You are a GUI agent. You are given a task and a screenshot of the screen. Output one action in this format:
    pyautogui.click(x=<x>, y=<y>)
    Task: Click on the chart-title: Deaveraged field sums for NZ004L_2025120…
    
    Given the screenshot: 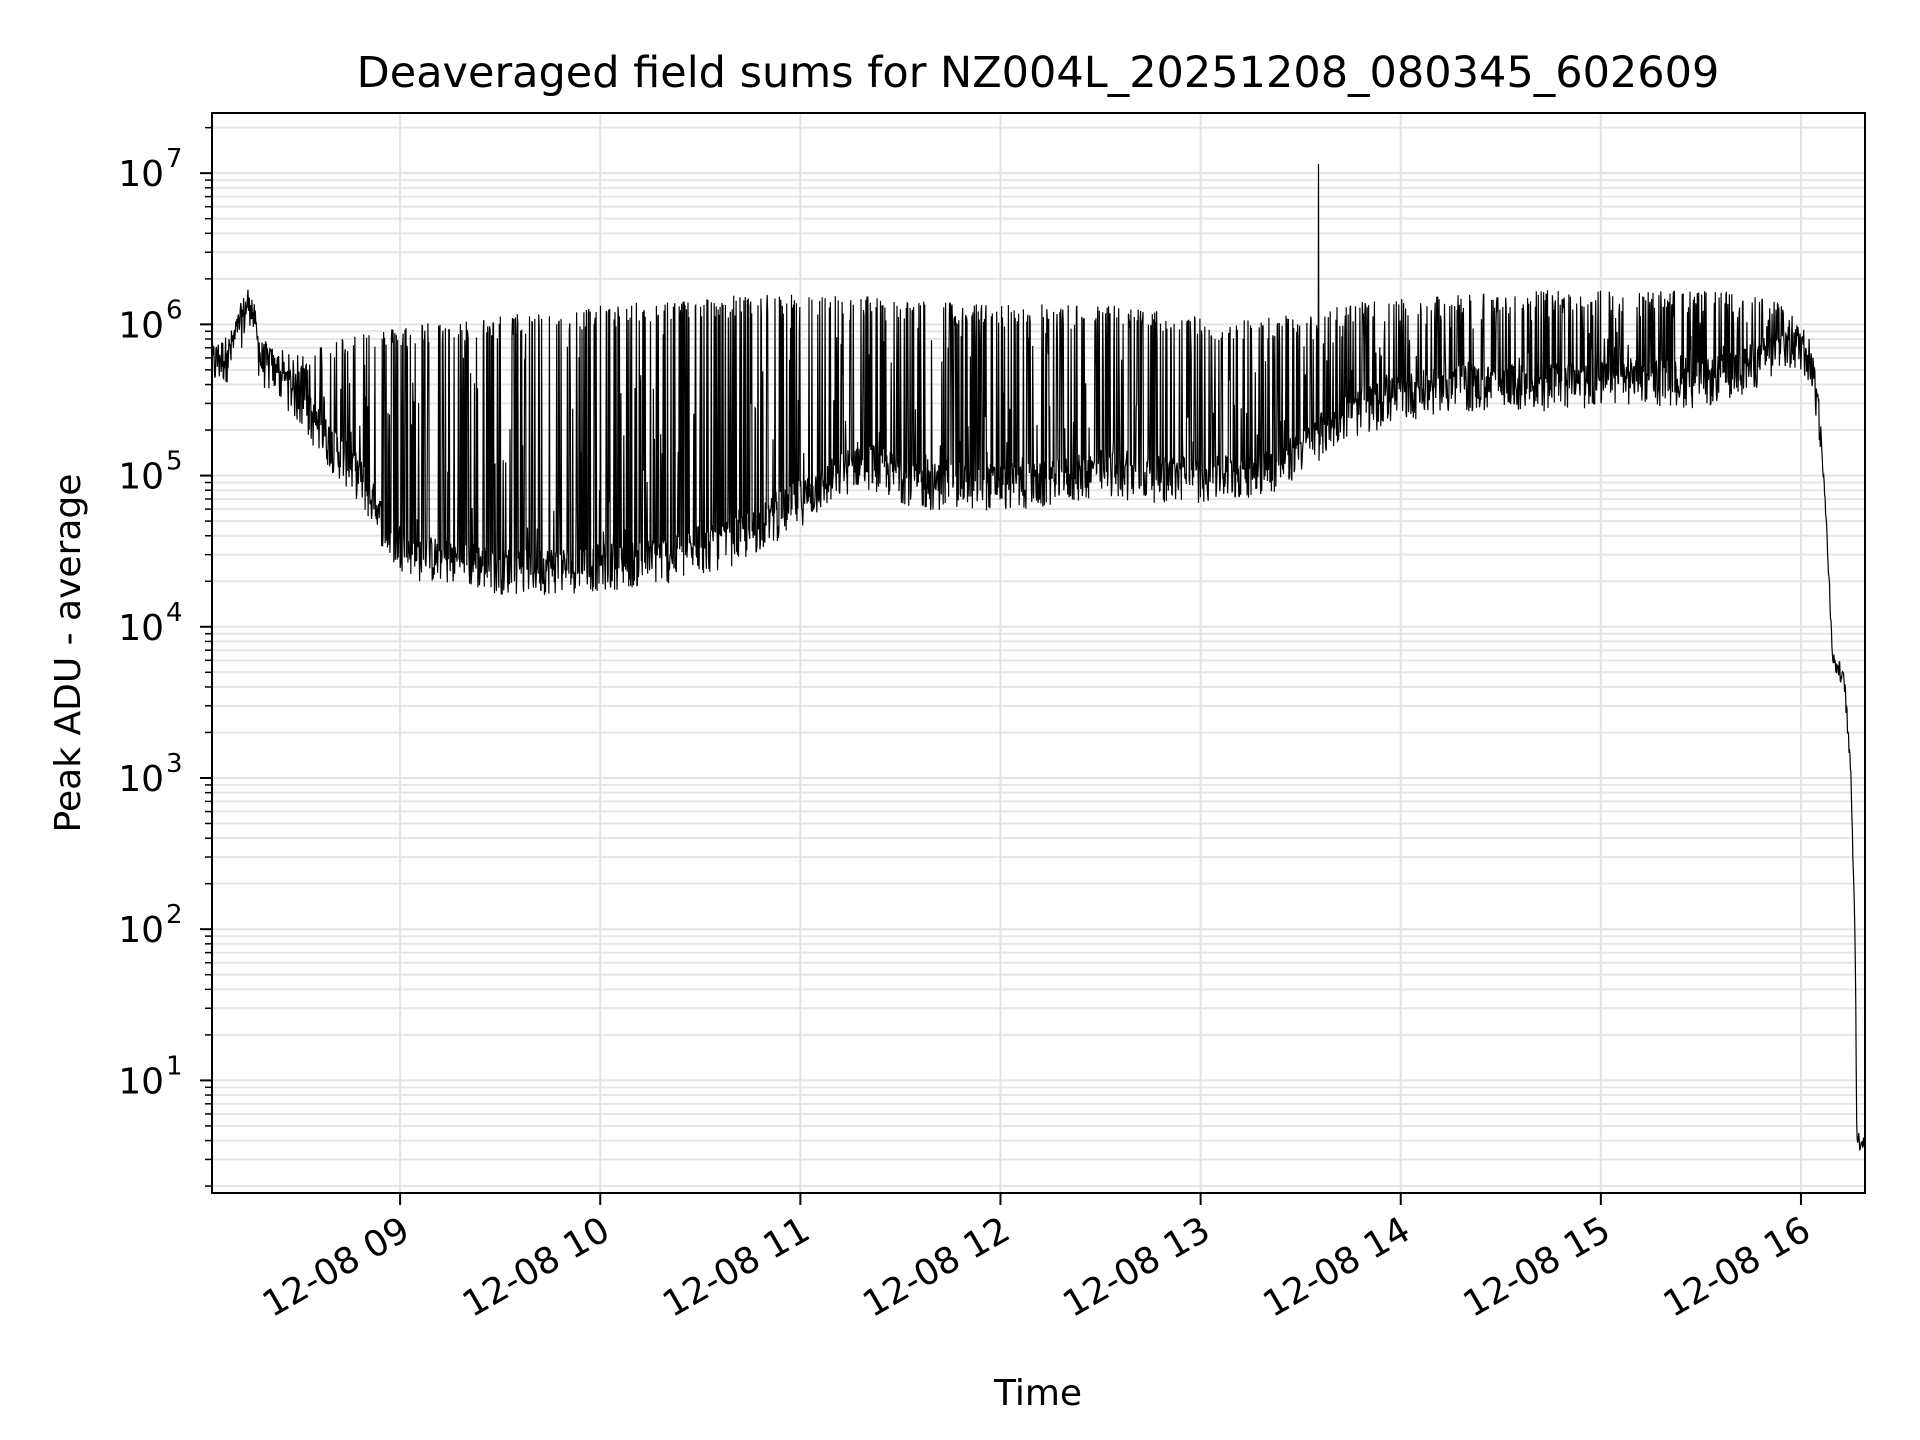 What is the action you would take?
    pyautogui.click(x=1038, y=73)
    